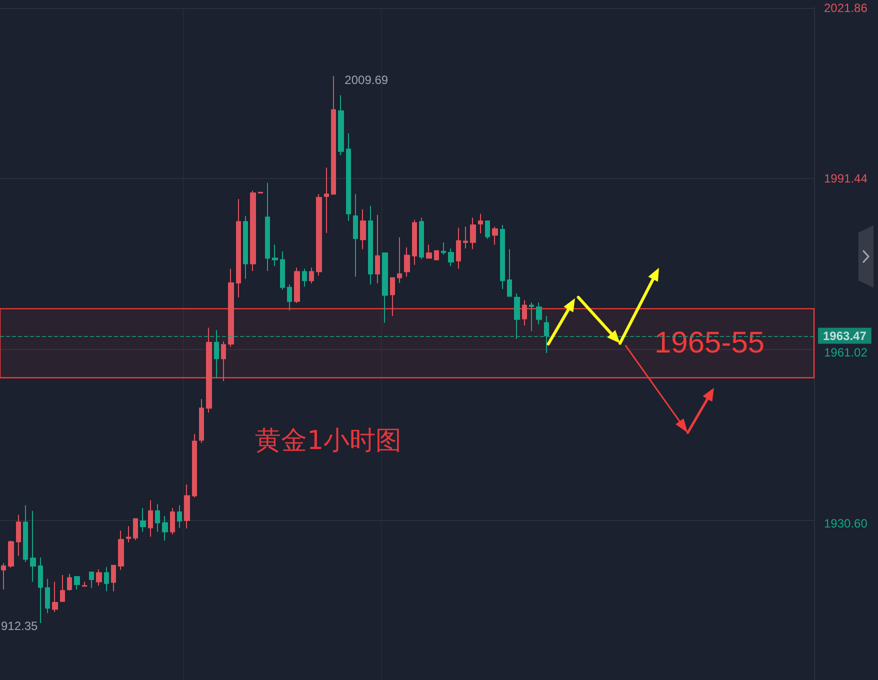 The width and height of the screenshot is (878, 680). Describe the element at coordinates (366, 80) in the screenshot. I see `annotation: 2009.69` at that location.